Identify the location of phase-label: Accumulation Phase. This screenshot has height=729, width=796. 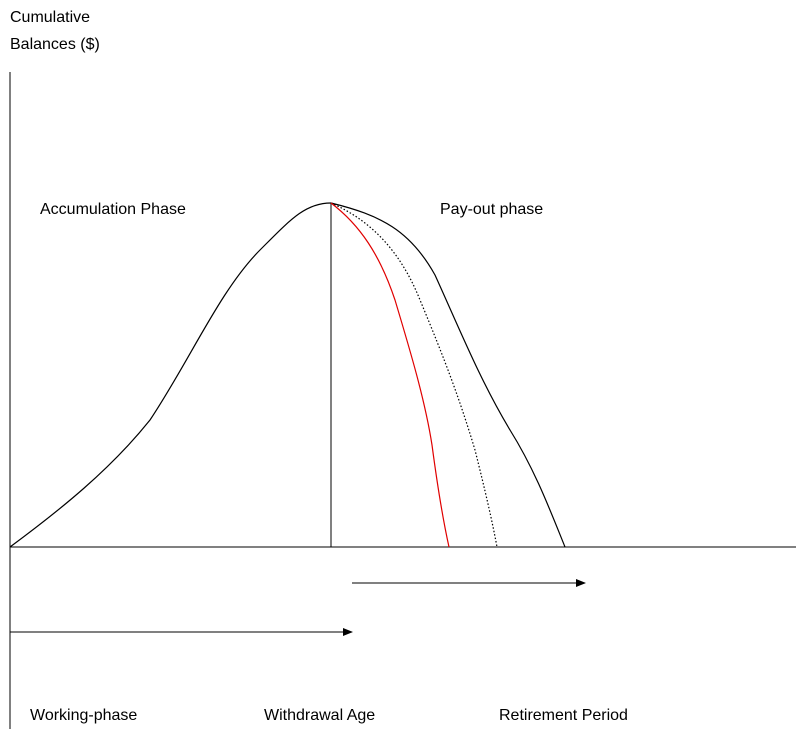
(113, 209).